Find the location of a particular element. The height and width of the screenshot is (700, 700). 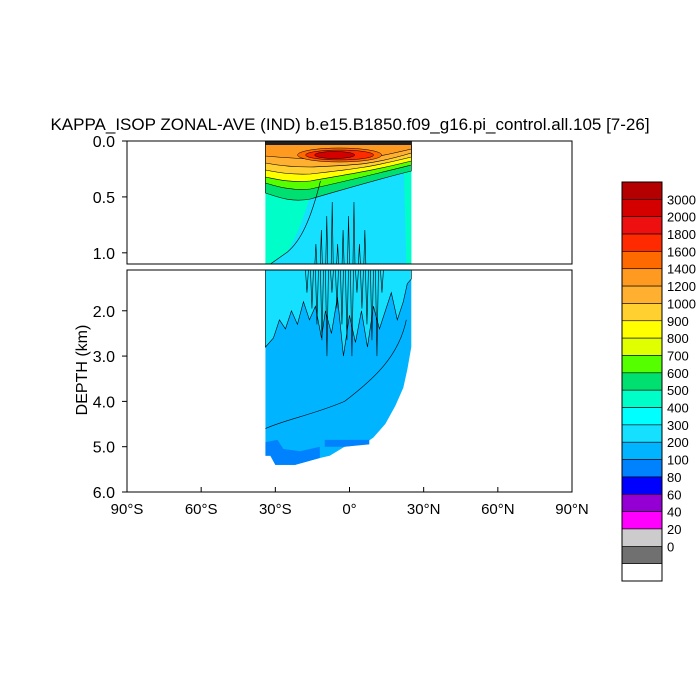

colorbar-label: 80 is located at coordinates (674, 477).